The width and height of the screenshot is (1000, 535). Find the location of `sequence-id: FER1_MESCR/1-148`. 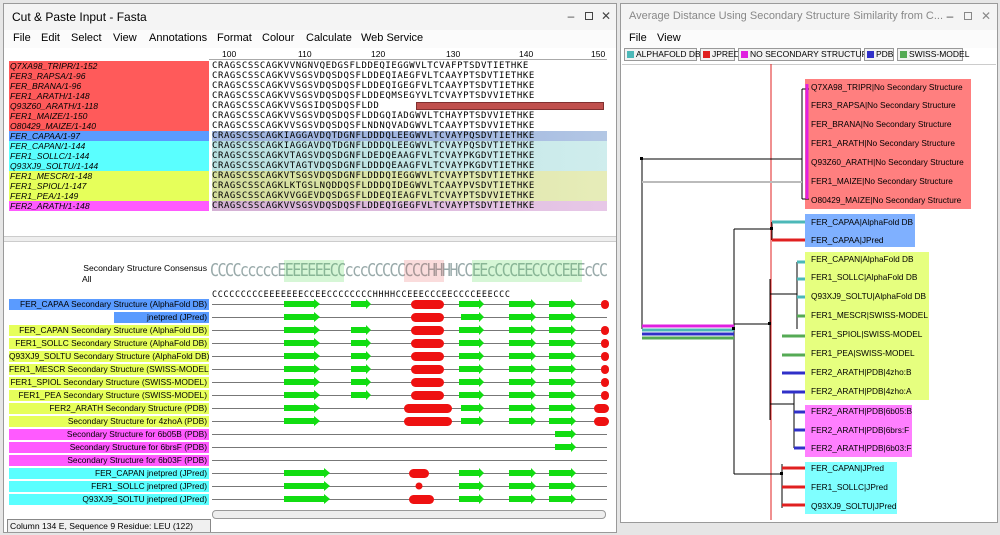

sequence-id: FER1_MESCR/1-148 is located at coordinates (109, 176).